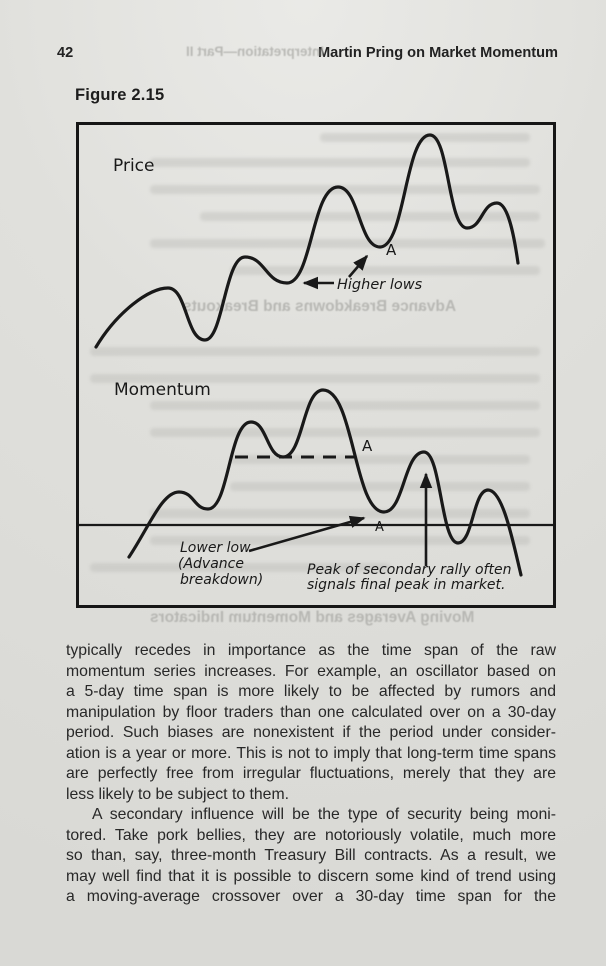 The height and width of the screenshot is (966, 606). What do you see at coordinates (307, 534) in the screenshot?
I see `lower-low-arrow` at bounding box center [307, 534].